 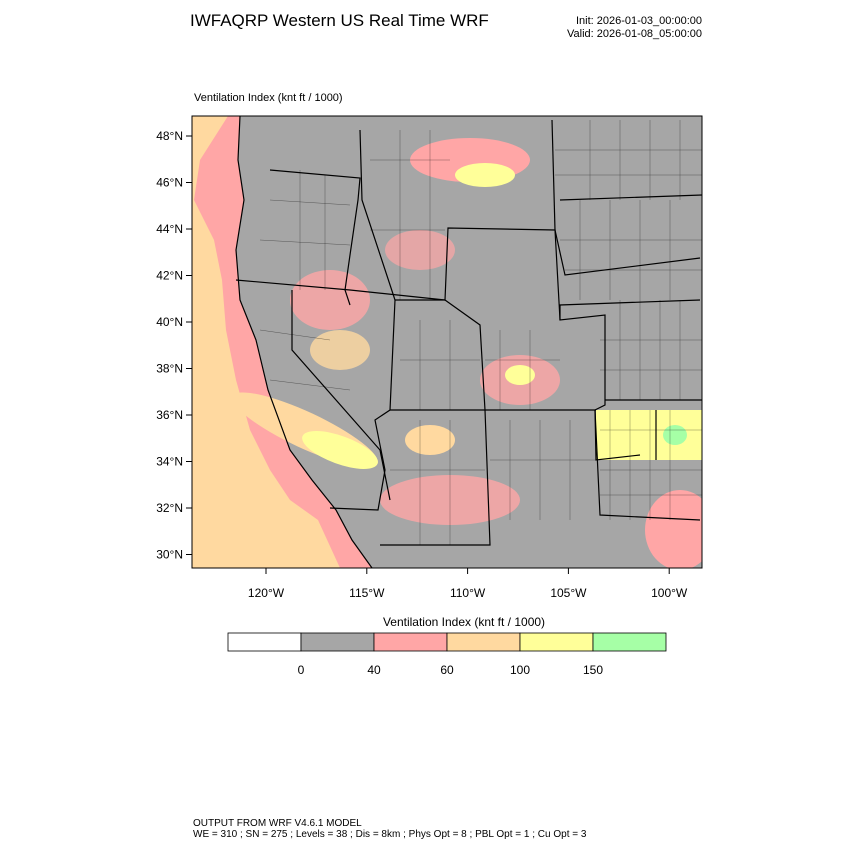 What do you see at coordinates (169, 322) in the screenshot?
I see `lat-label: 40°N` at bounding box center [169, 322].